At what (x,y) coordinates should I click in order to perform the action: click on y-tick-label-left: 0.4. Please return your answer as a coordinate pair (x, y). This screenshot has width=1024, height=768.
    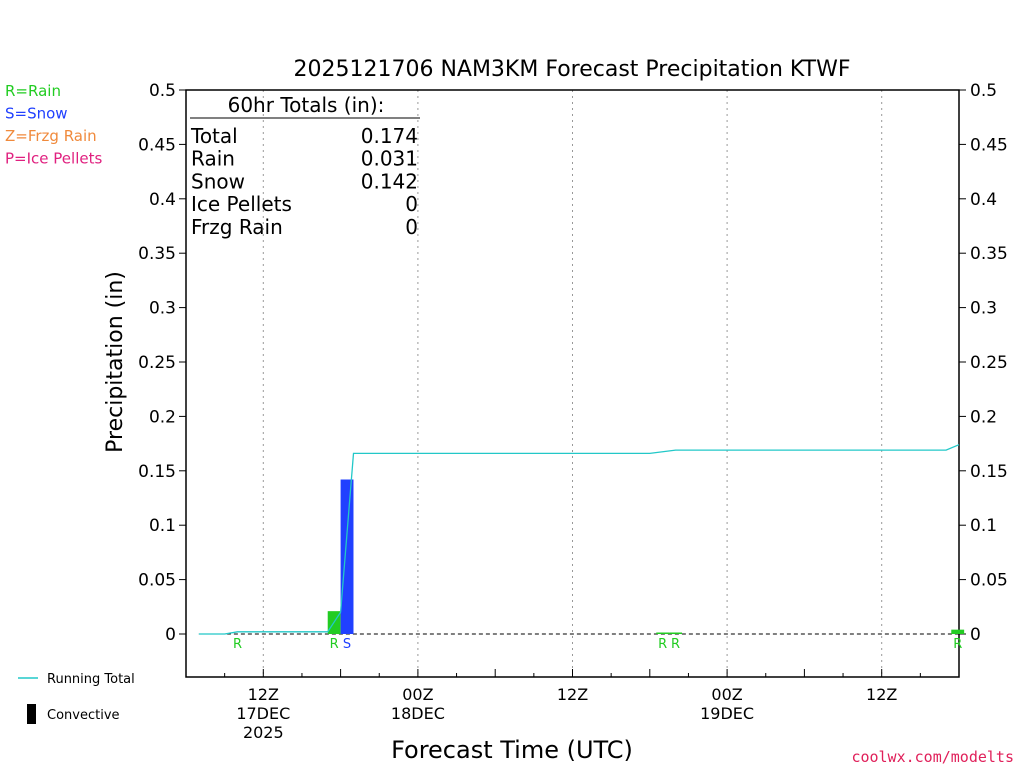
    Looking at the image, I should click on (162, 200).